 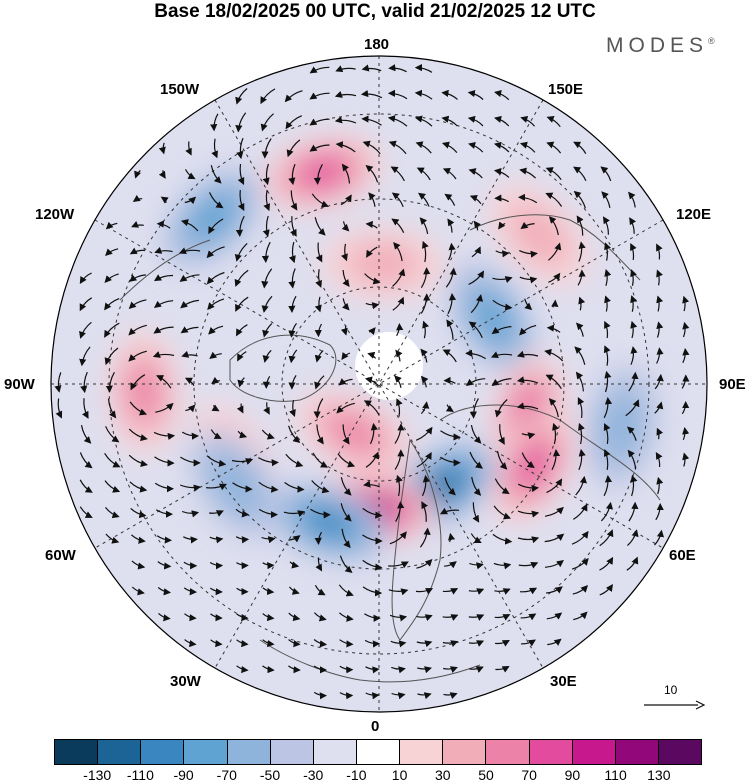 What do you see at coordinates (19, 384) in the screenshot?
I see `lon-label-90w: 90W` at bounding box center [19, 384].